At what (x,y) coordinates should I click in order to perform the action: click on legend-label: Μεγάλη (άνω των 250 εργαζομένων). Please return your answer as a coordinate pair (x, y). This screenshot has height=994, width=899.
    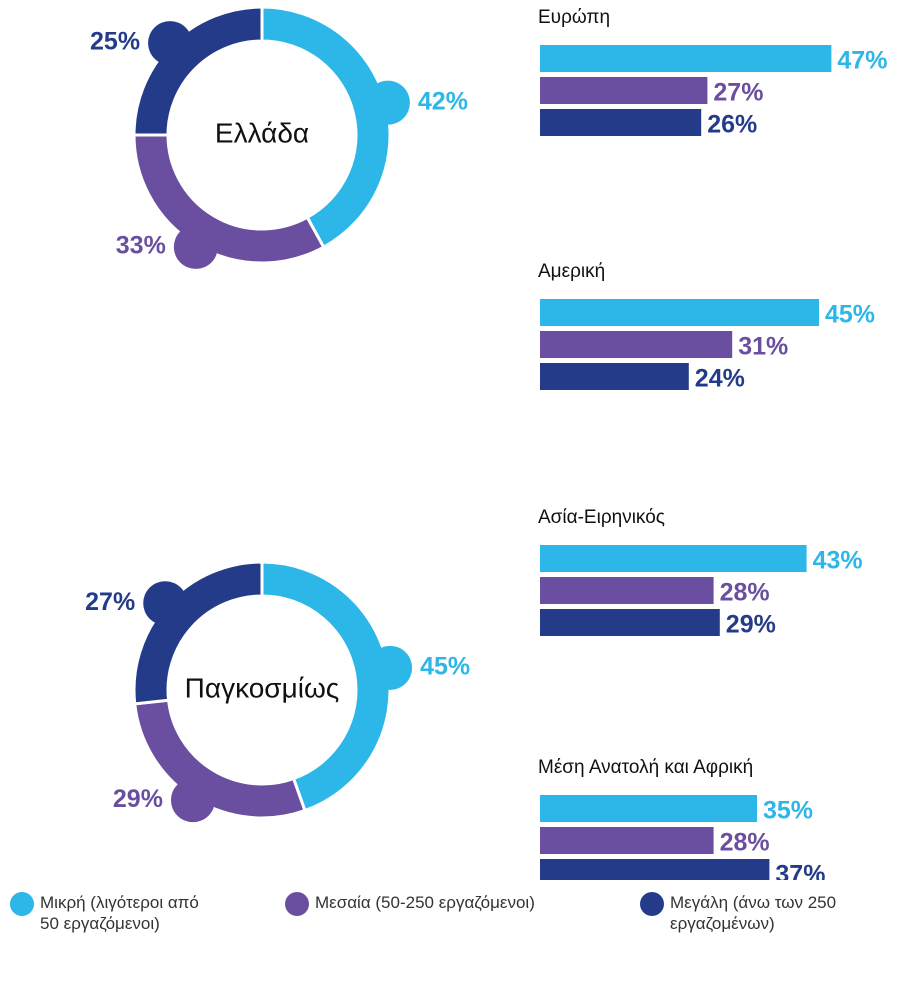
    Looking at the image, I should click on (753, 913).